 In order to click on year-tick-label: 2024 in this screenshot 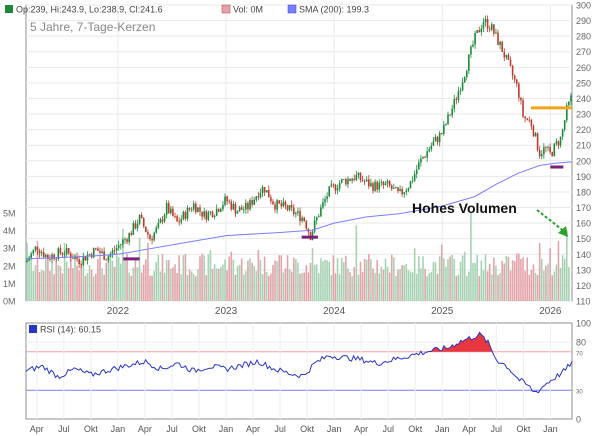, I will do `click(334, 311)`.